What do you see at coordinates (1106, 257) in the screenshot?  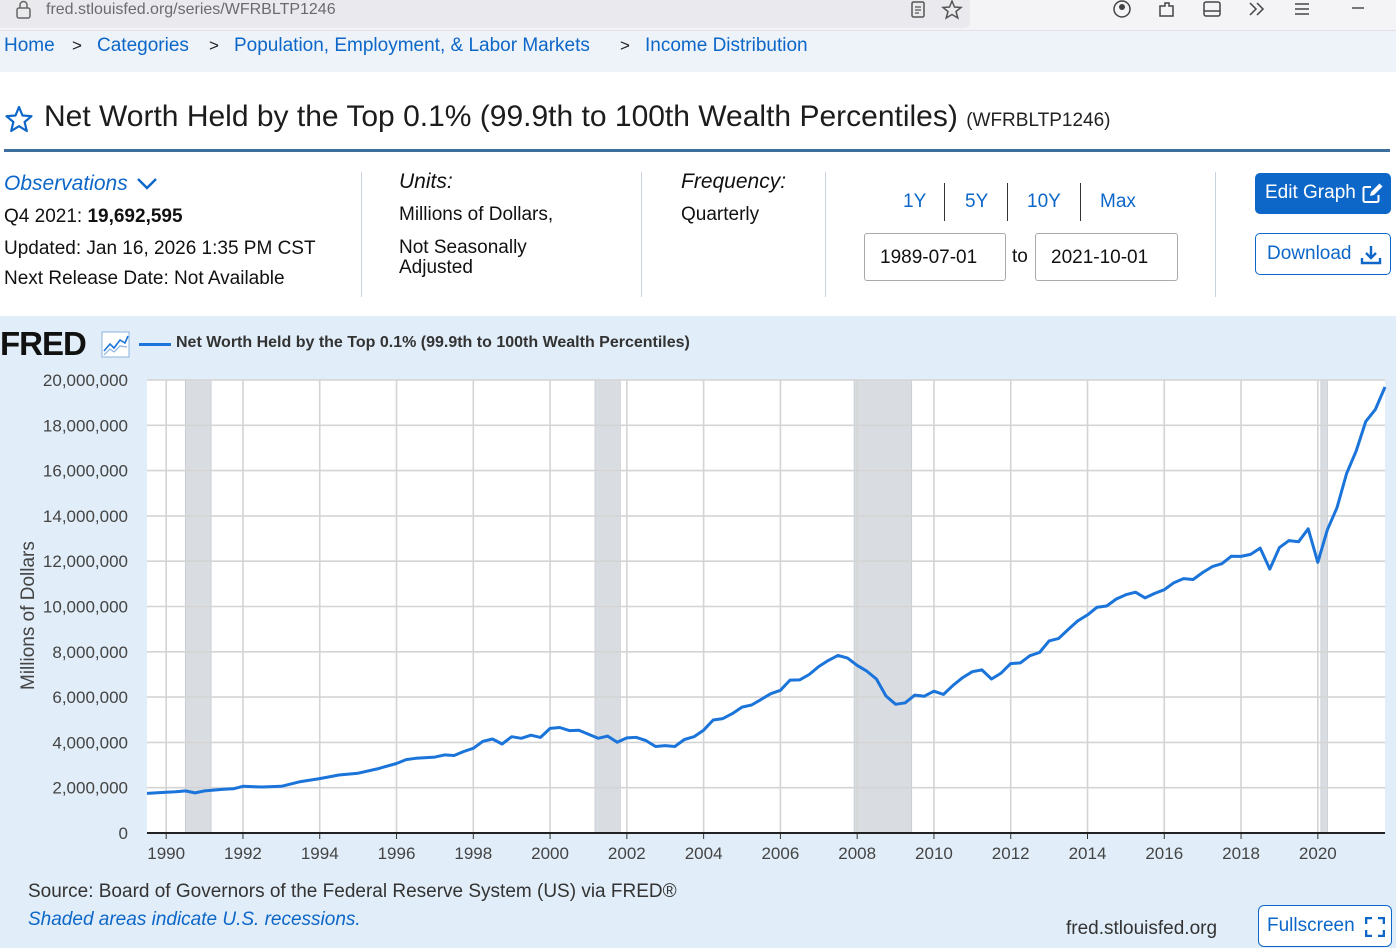 I see `end-date-input: 2021-10-01` at bounding box center [1106, 257].